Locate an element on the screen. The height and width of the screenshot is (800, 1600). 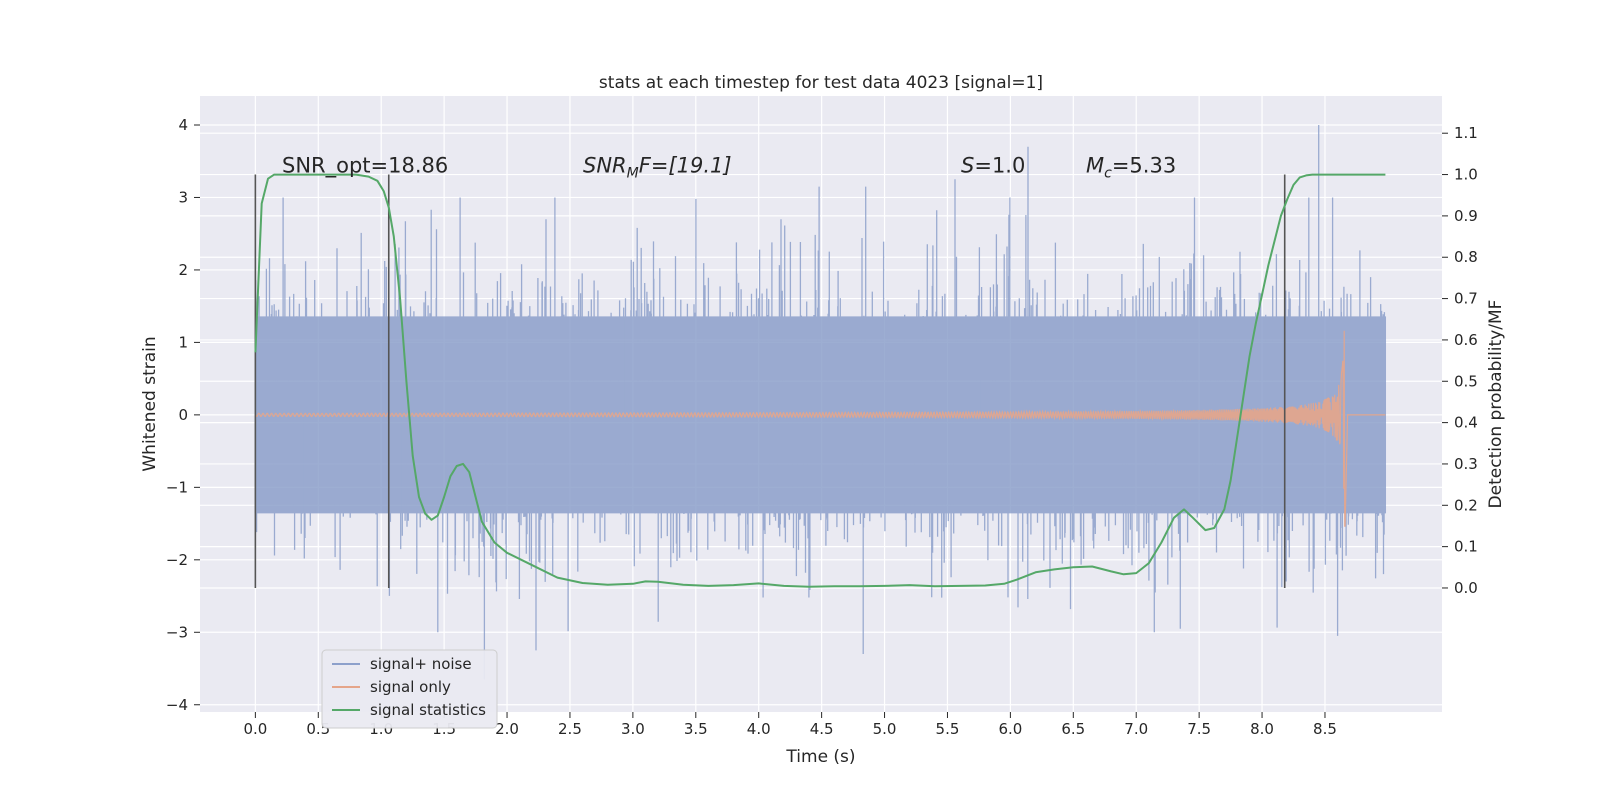
x-tick-label: 4.5 is located at coordinates (822, 729).